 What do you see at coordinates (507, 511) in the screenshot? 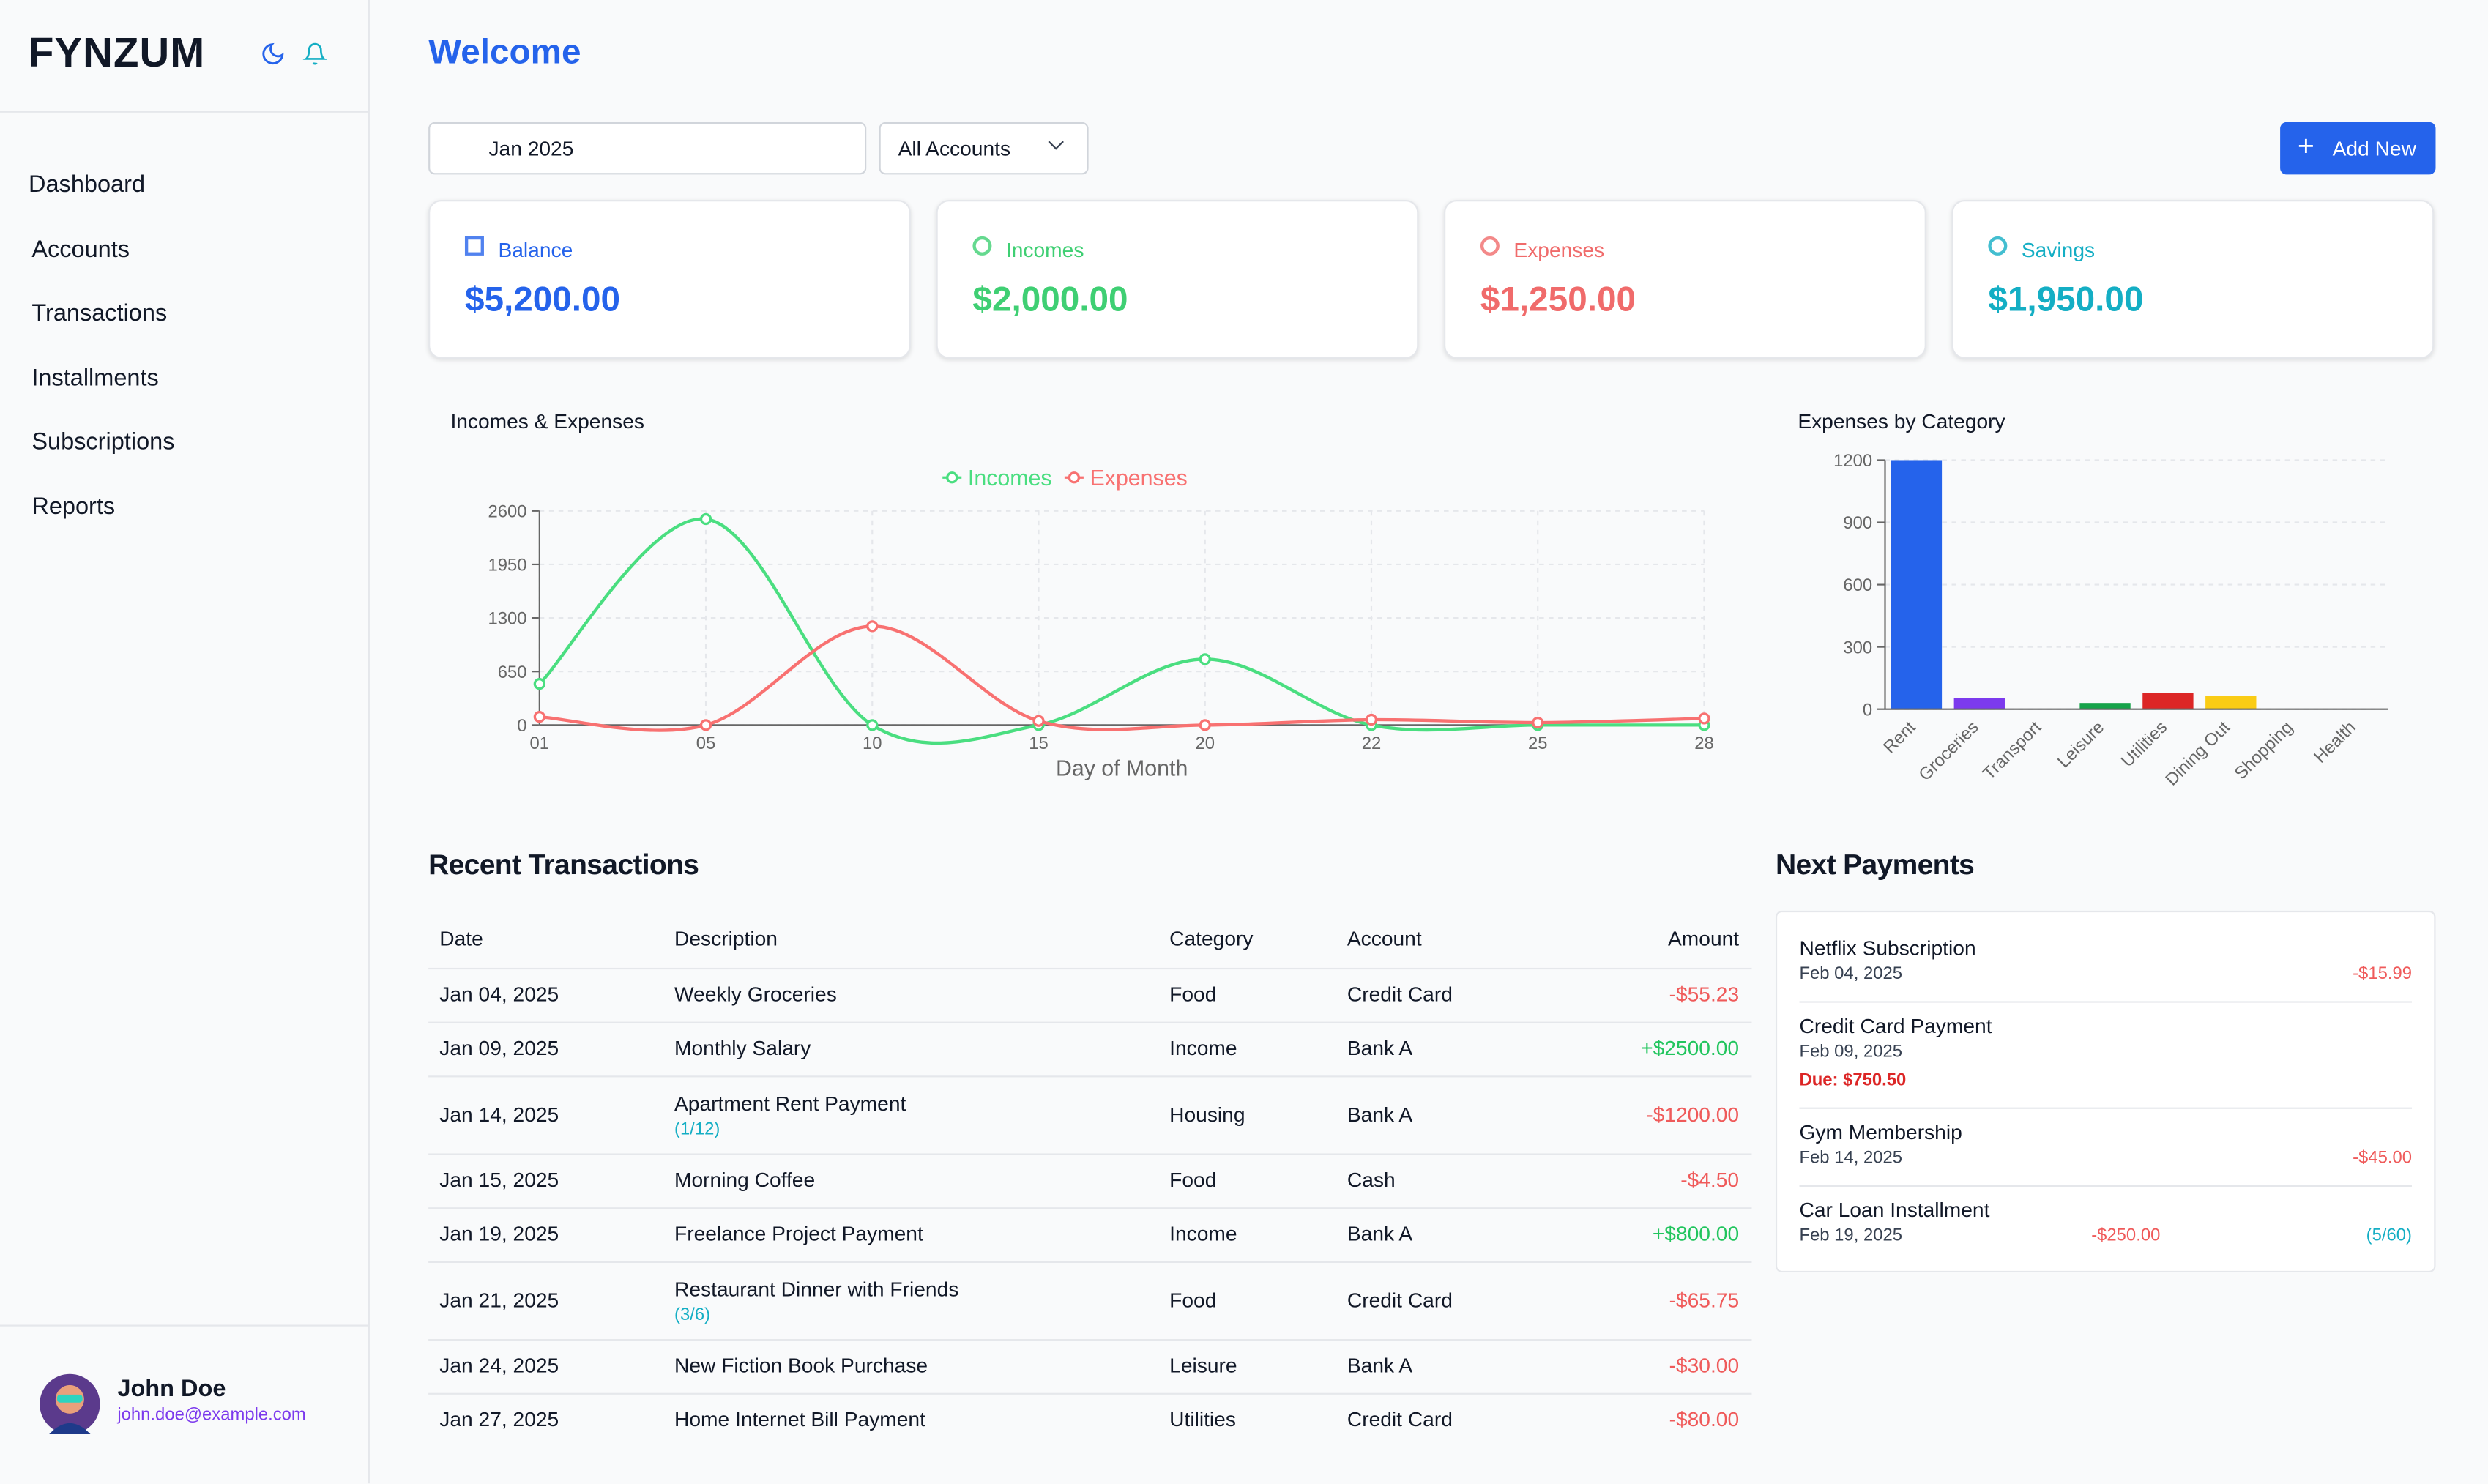
I see `y-tick-label: 2600` at bounding box center [507, 511].